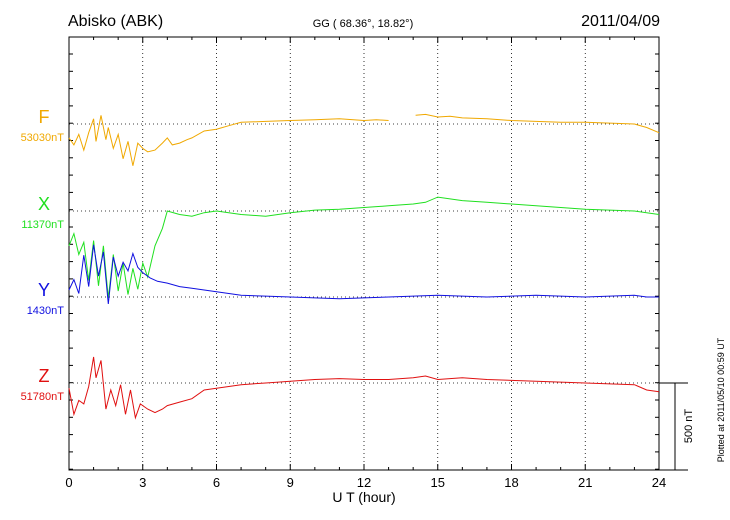 The image size is (730, 520). What do you see at coordinates (44, 376) in the screenshot?
I see `component-letter-z: Z` at bounding box center [44, 376].